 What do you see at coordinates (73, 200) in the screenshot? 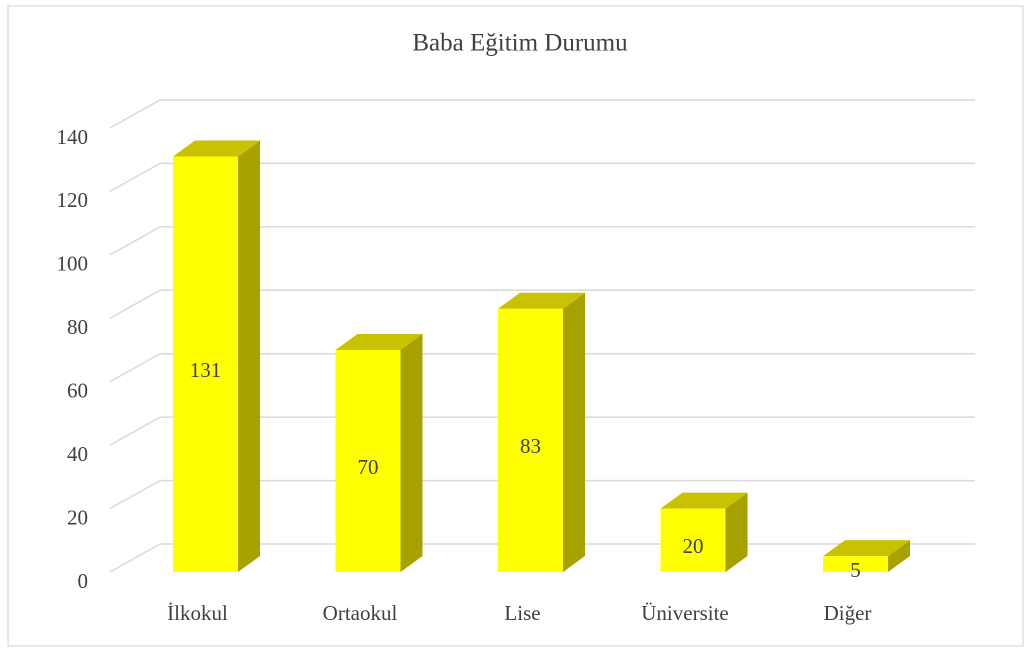
I see `y-tick-label: 120` at bounding box center [73, 200].